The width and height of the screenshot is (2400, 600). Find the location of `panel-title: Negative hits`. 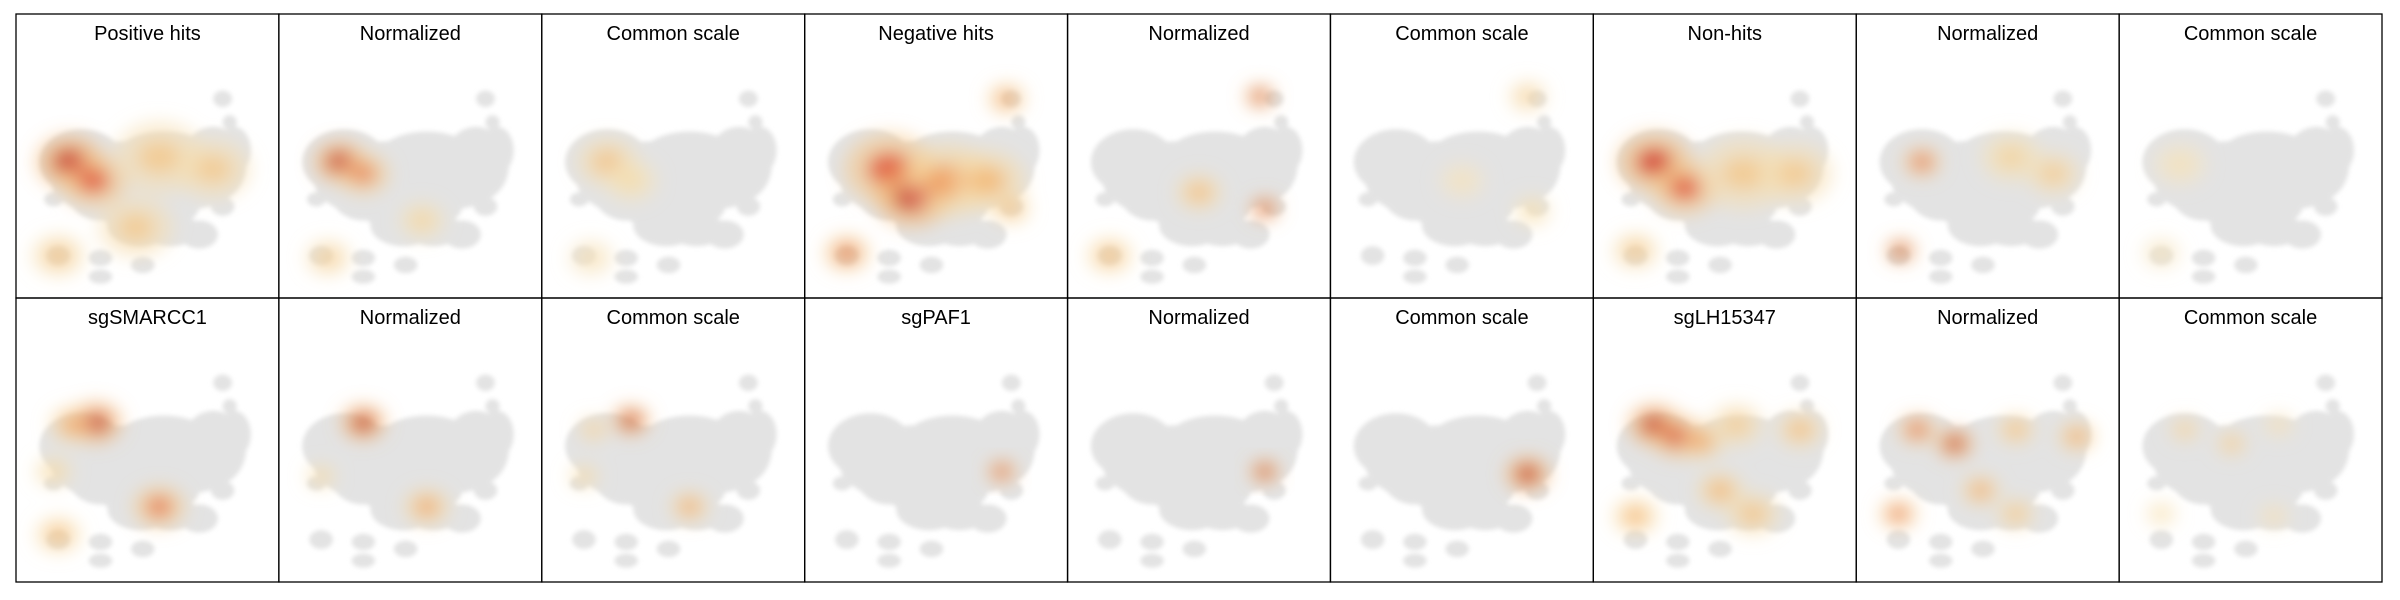

panel-title: Negative hits is located at coordinates (936, 34).